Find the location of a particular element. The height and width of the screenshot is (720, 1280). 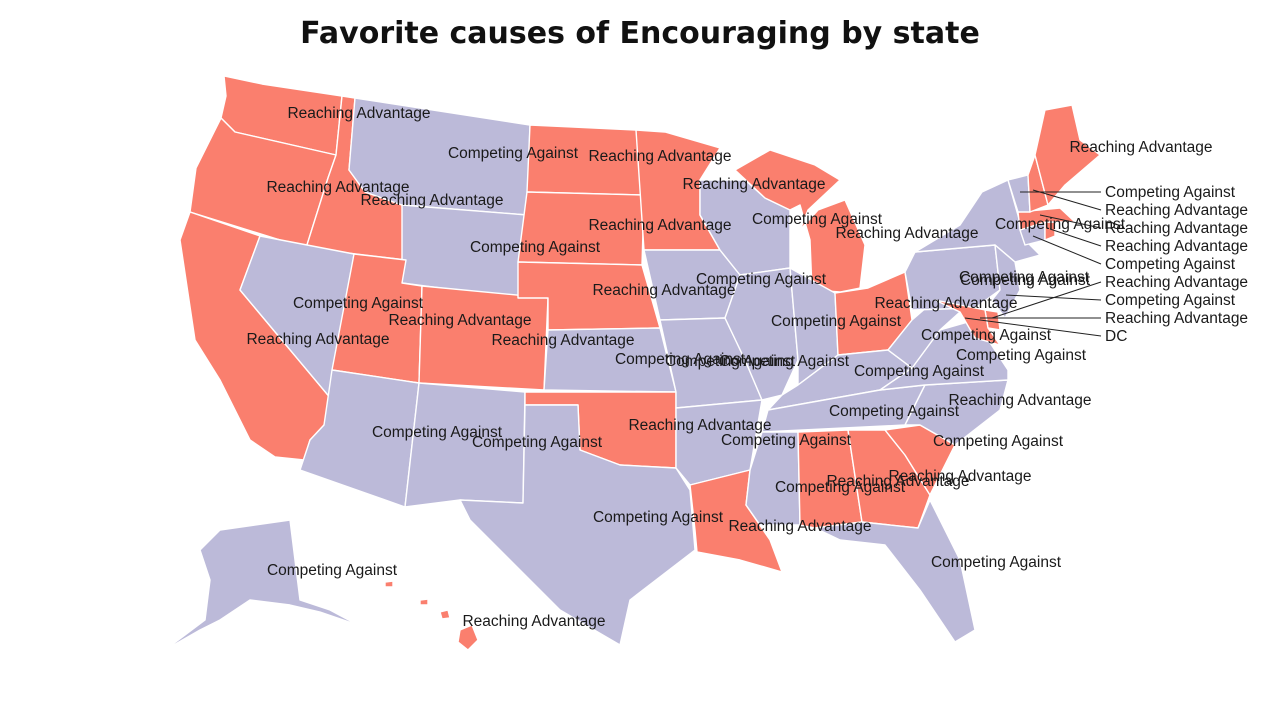

state-label-mi: Reaching Advantage is located at coordinates (906, 233).